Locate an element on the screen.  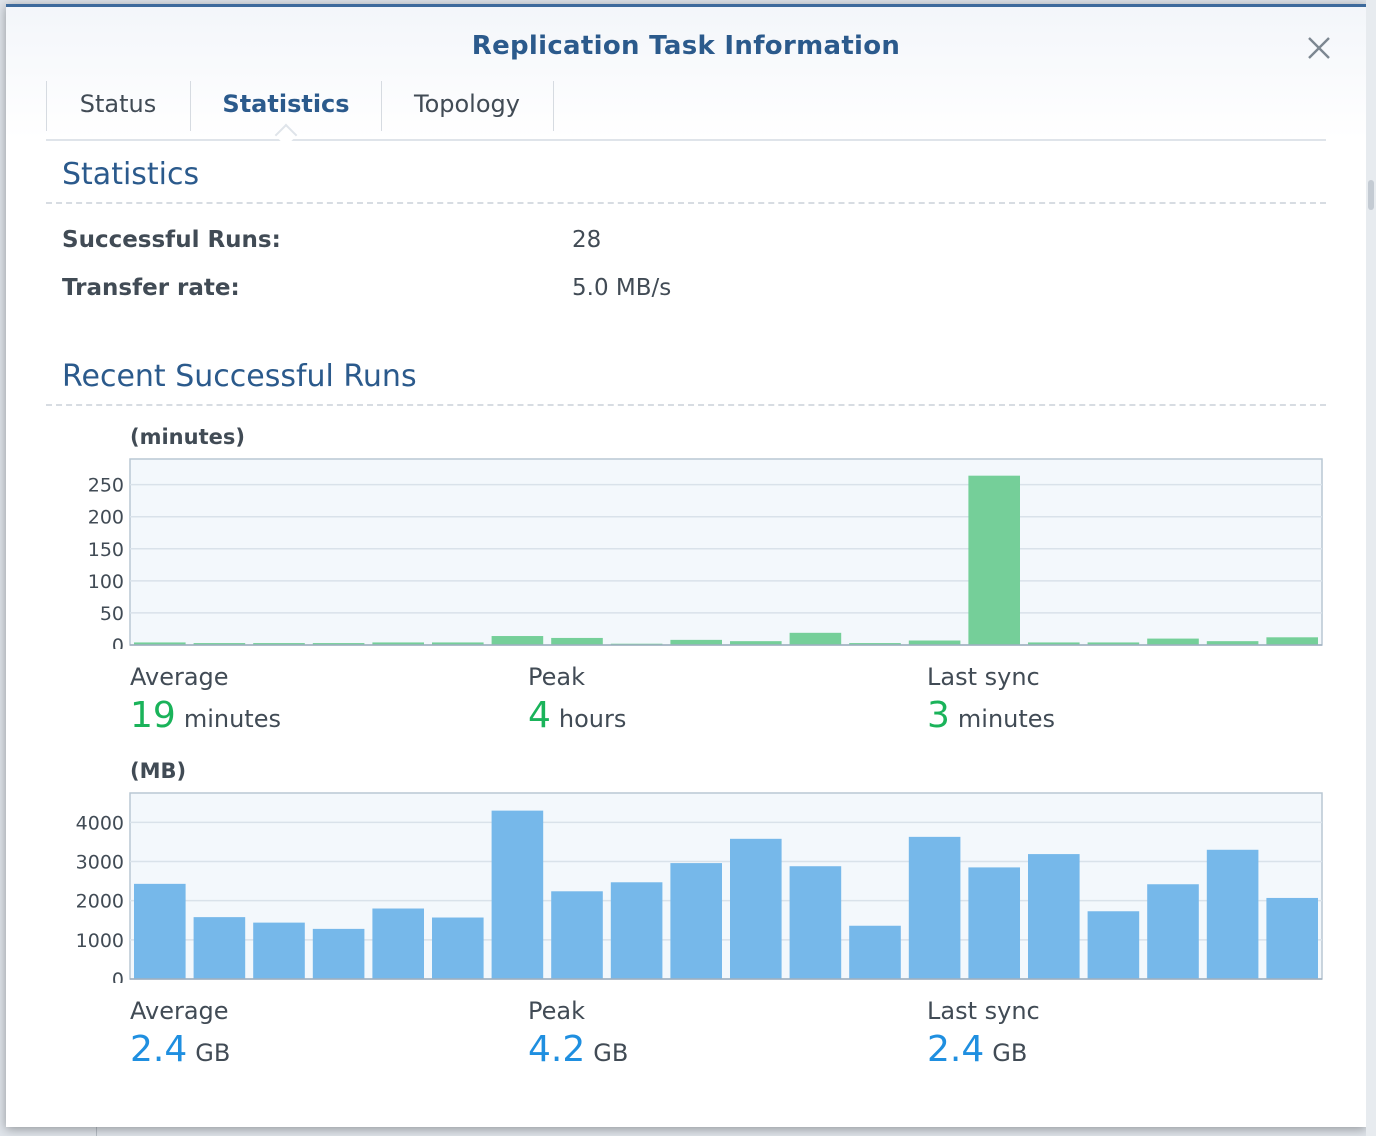
section-divider is located at coordinates (686, 203).